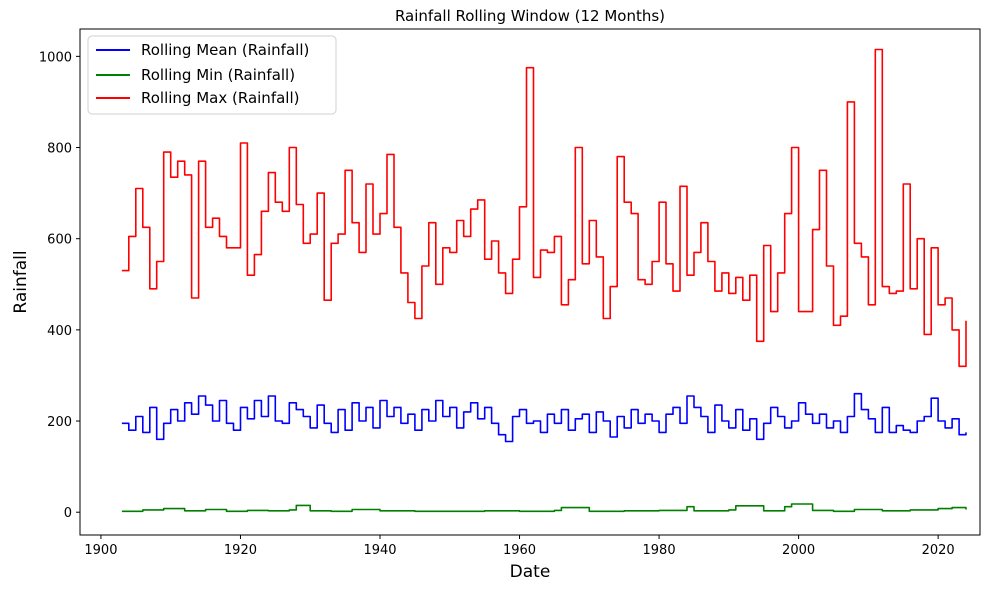 This screenshot has height=590, width=990. I want to click on y-tick-label: 0, so click(68, 513).